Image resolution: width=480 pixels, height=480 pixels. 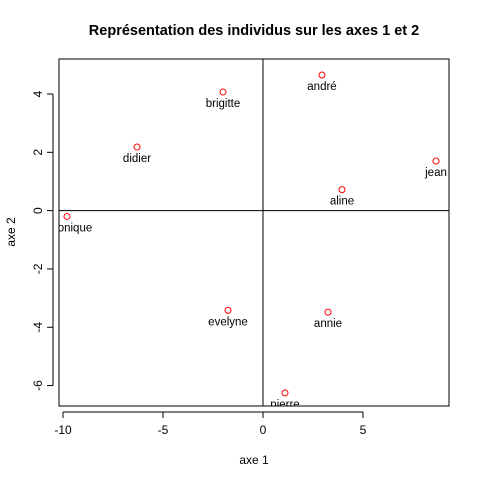 What do you see at coordinates (11, 232) in the screenshot?
I see `y-axis-label: axe 2` at bounding box center [11, 232].